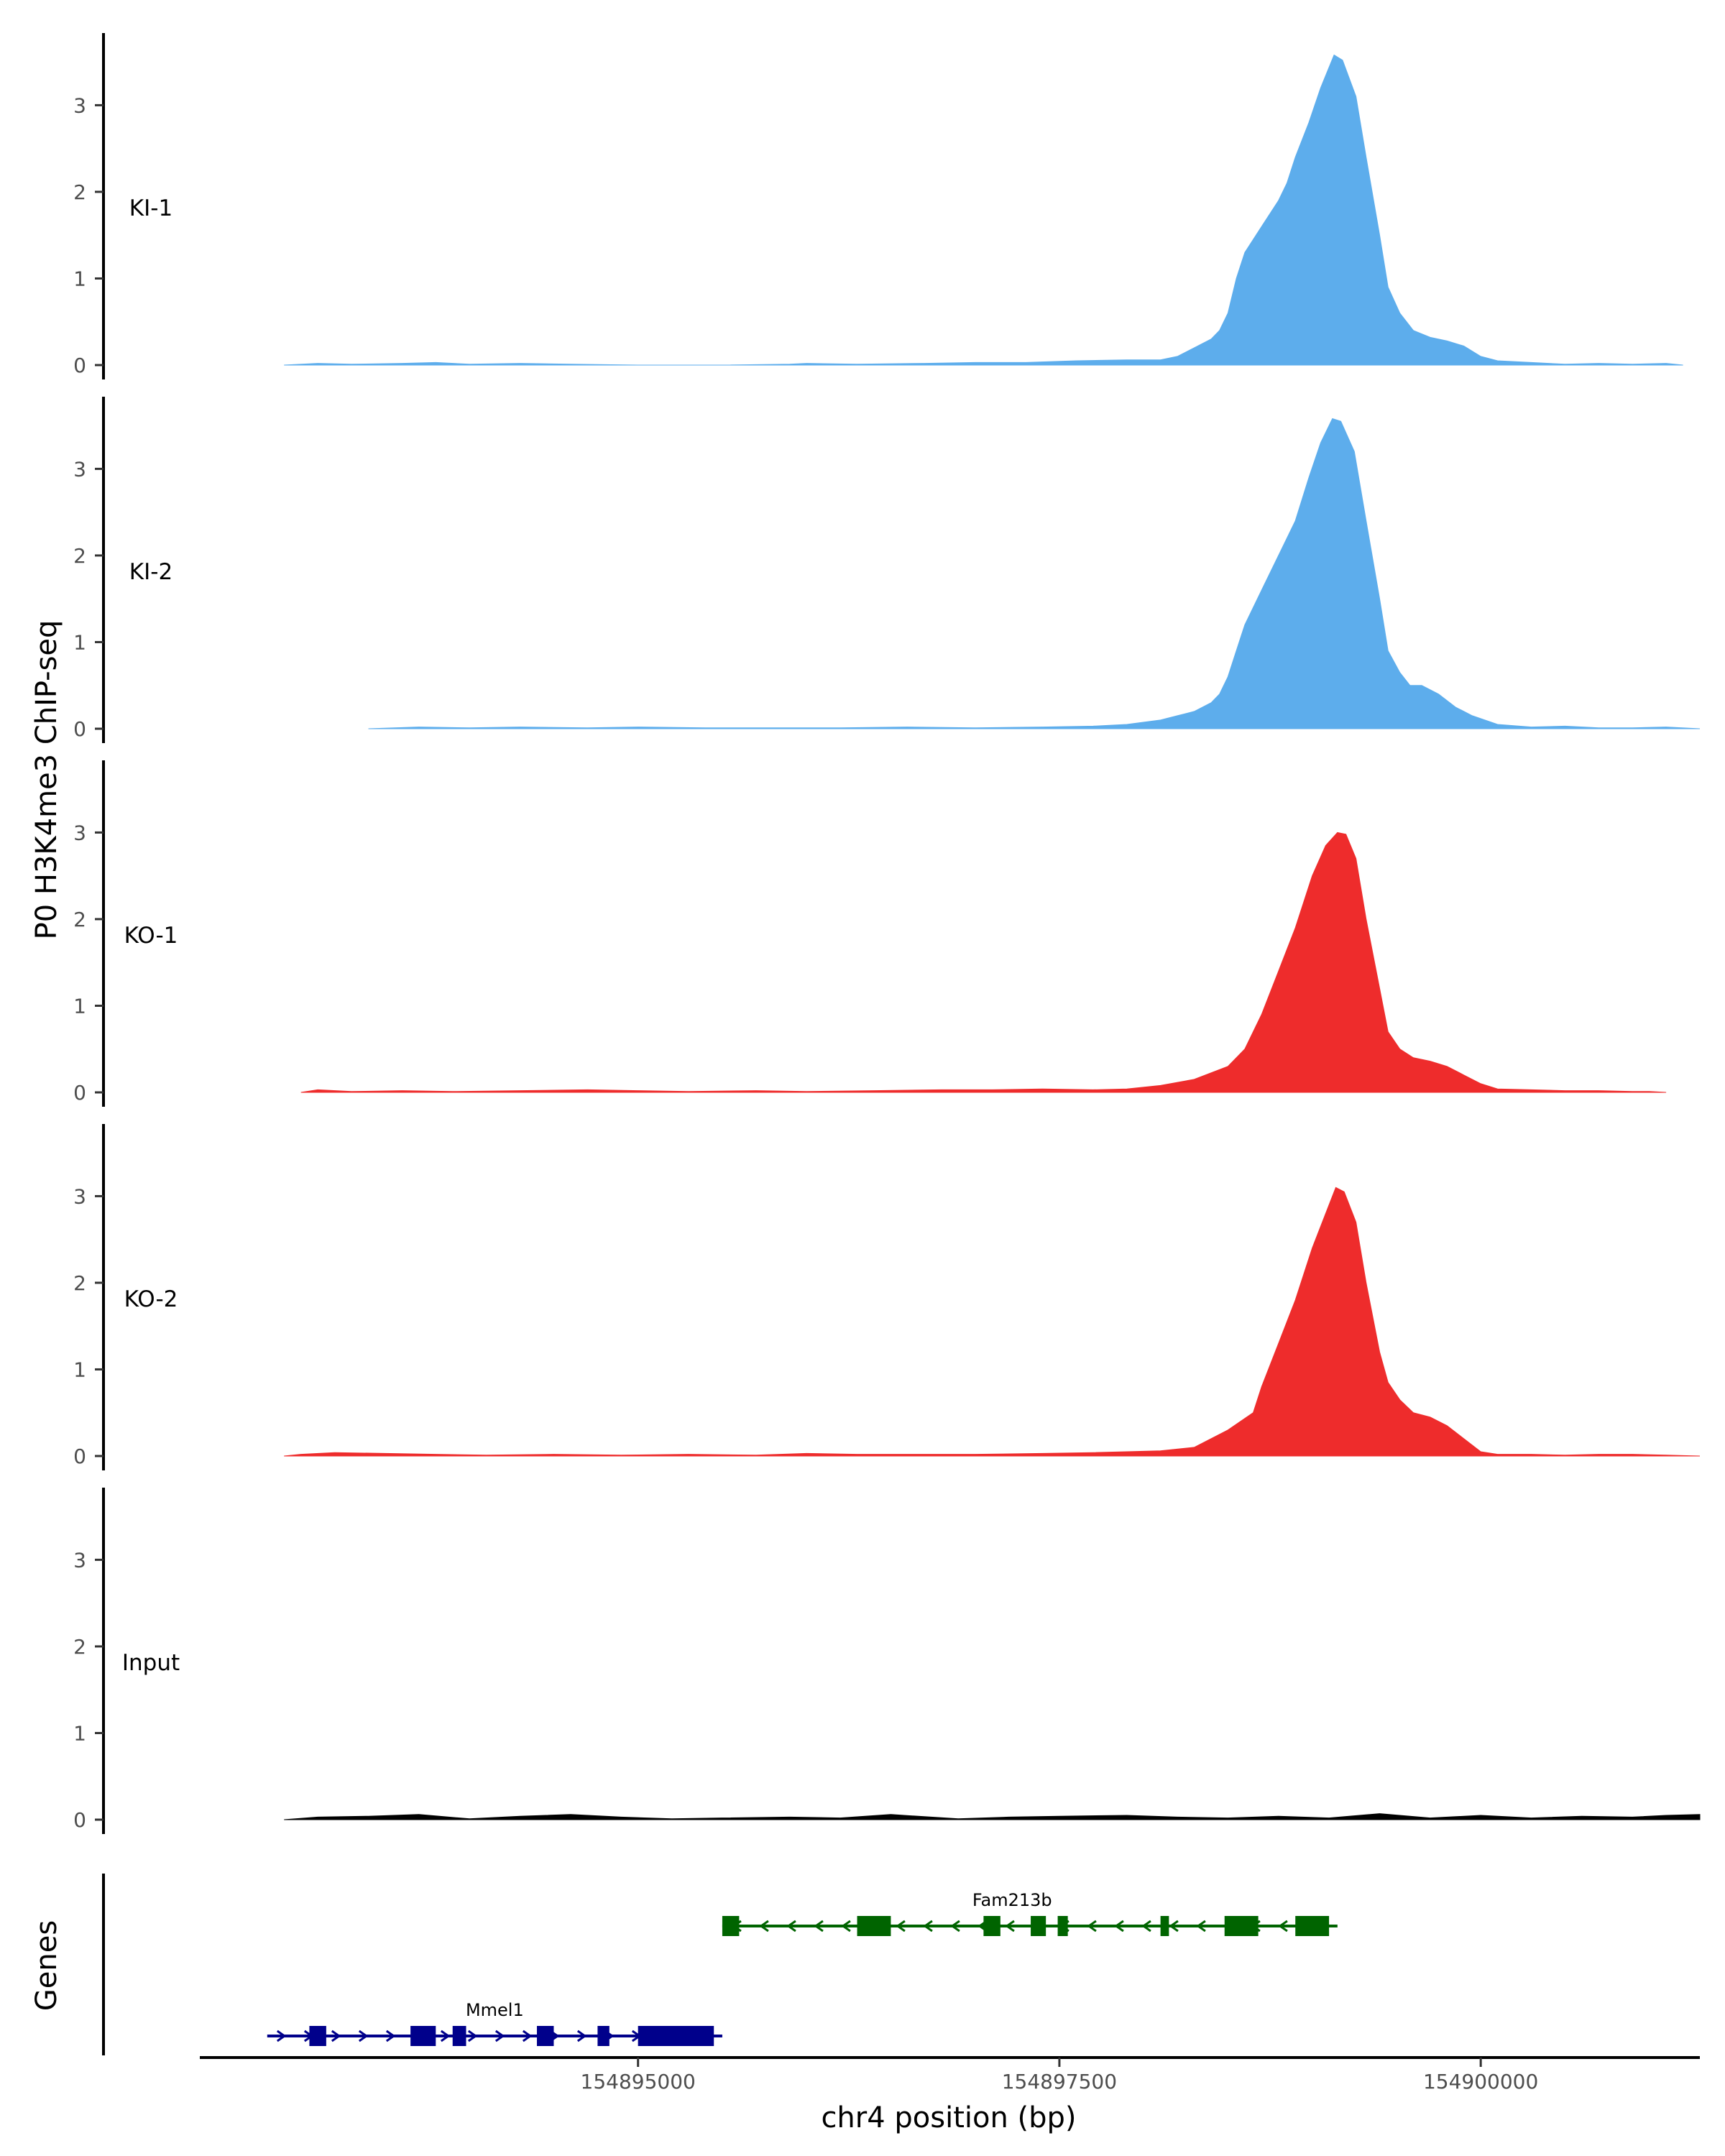  What do you see at coordinates (46, 1965) in the screenshot?
I see `genes-track-title: Genes` at bounding box center [46, 1965].